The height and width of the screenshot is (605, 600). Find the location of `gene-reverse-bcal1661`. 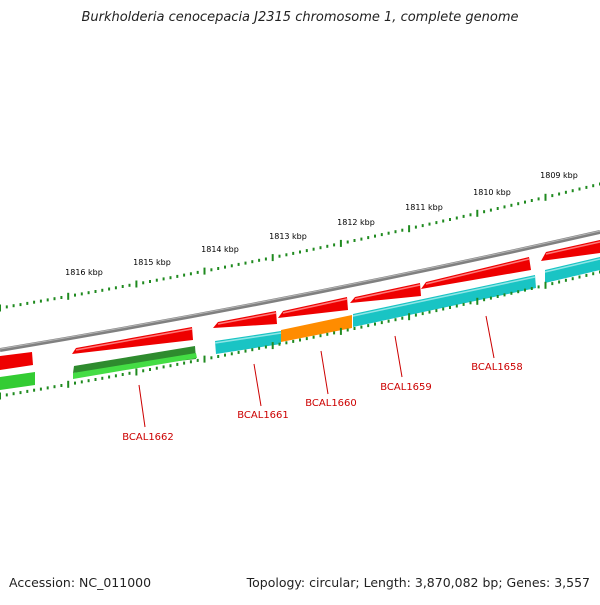

gene-reverse-bcal1661 is located at coordinates (248, 342).